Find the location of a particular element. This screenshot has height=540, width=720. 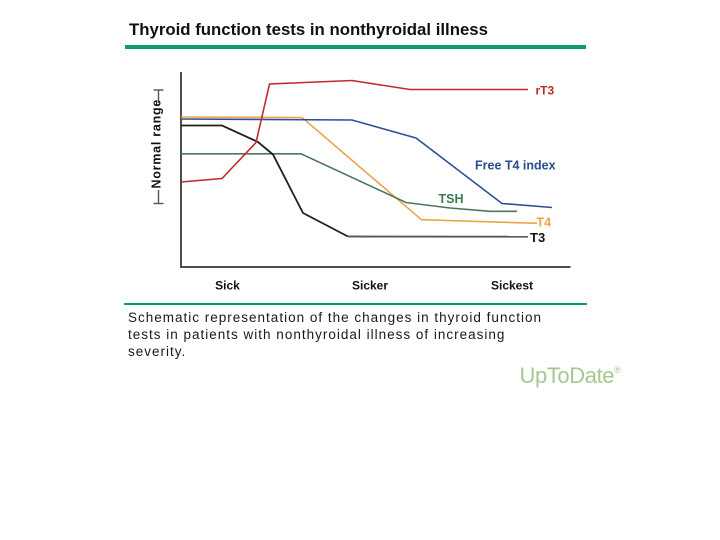

svg-text: Sicker is located at coordinates (370, 286).